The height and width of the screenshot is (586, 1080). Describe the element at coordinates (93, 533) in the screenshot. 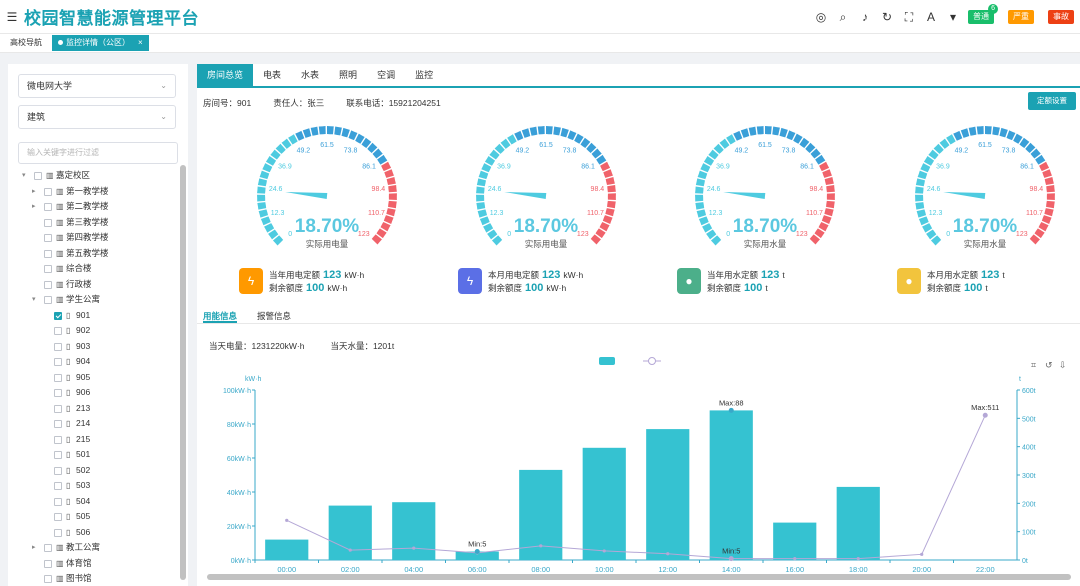

I see `tree-node-room: ▯ 506` at that location.